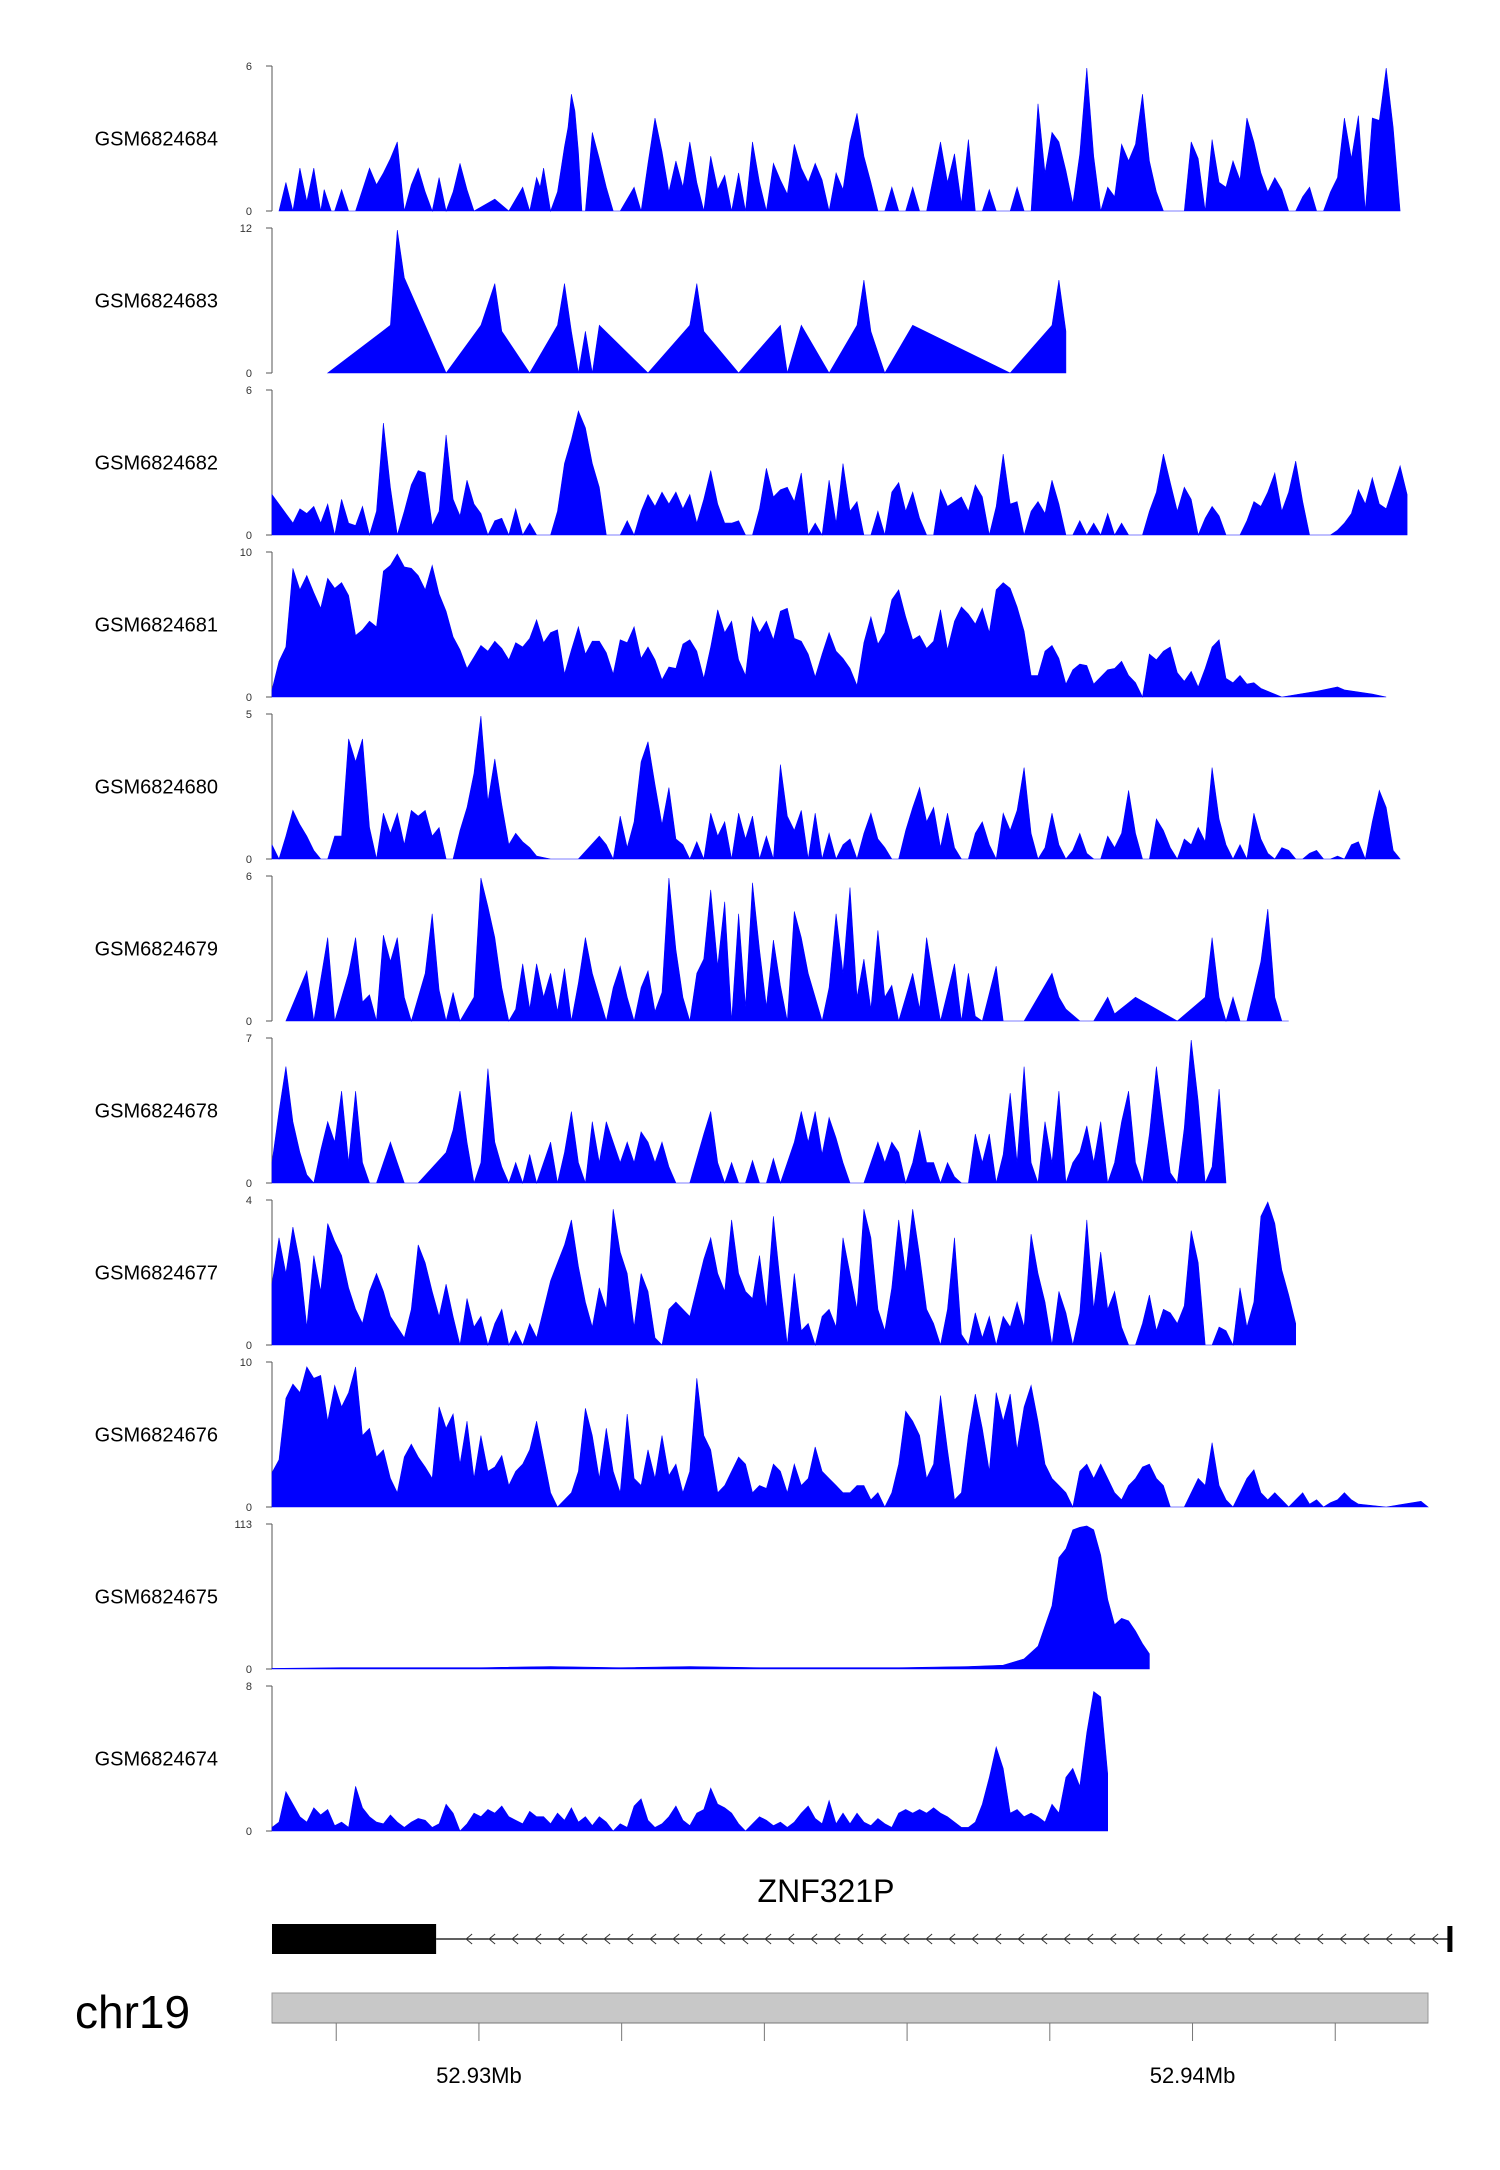 The image size is (1500, 2170). What do you see at coordinates (249, 1201) in the screenshot?
I see `track-ymax-label: 4` at bounding box center [249, 1201].